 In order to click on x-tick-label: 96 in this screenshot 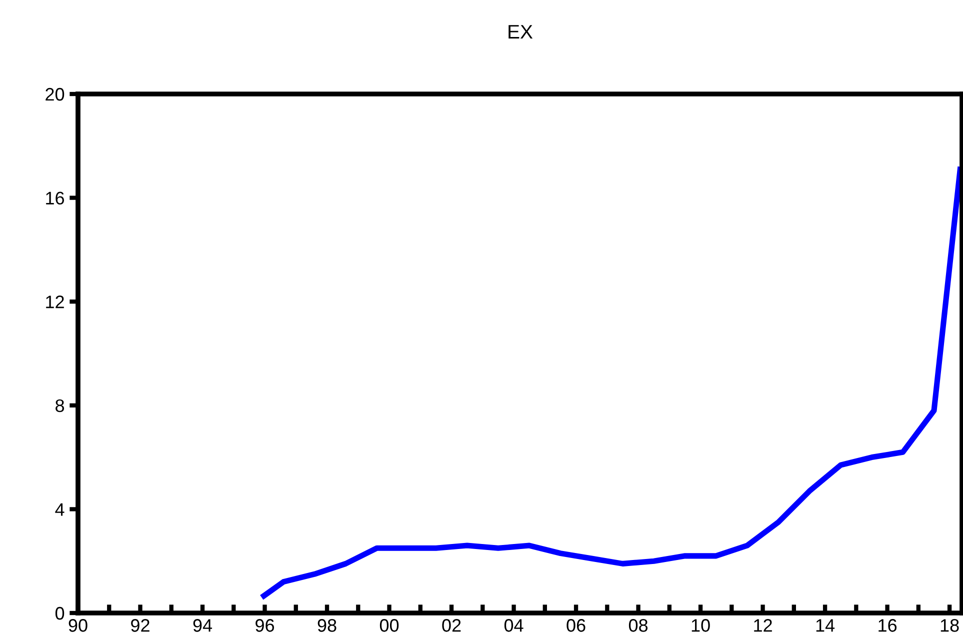, I will do `click(265, 625)`.